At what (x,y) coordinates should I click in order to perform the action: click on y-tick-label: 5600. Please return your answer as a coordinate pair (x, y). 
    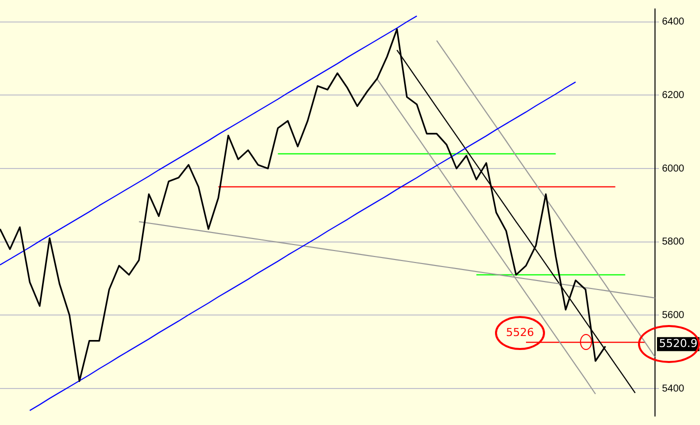
    Looking at the image, I should click on (673, 315).